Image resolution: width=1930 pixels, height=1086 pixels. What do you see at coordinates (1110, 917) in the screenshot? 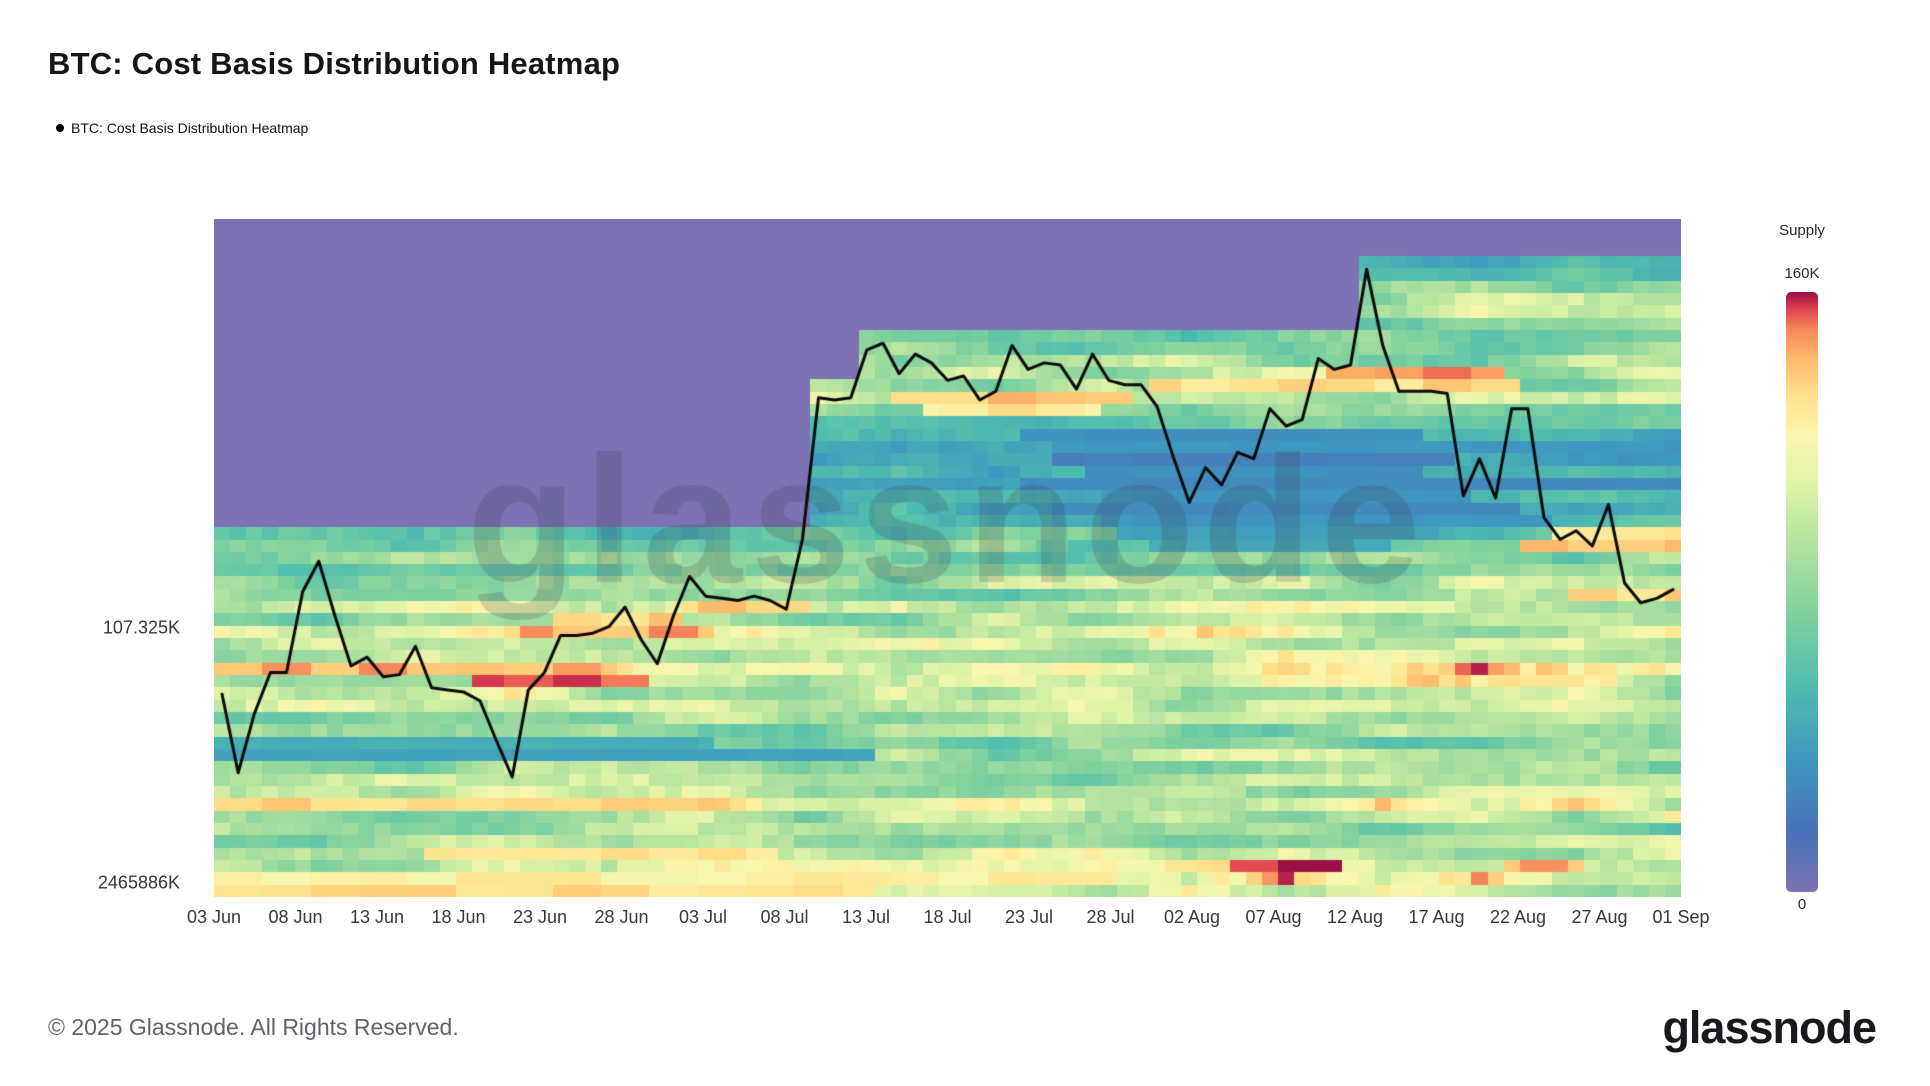
I see `x-tick-label: 28 Jul` at bounding box center [1110, 917].